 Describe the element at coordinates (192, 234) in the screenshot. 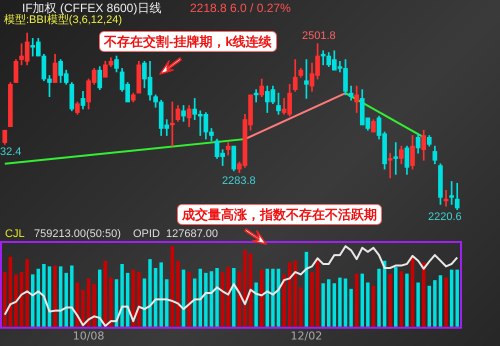

I see `text: 127687.00` at that location.